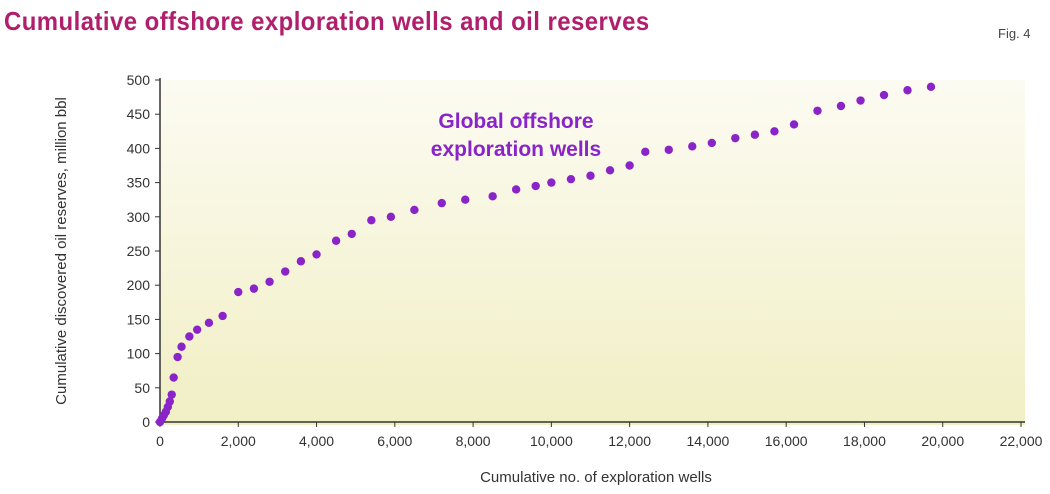  What do you see at coordinates (551, 441) in the screenshot?
I see `x-tick-label: 10,000` at bounding box center [551, 441].